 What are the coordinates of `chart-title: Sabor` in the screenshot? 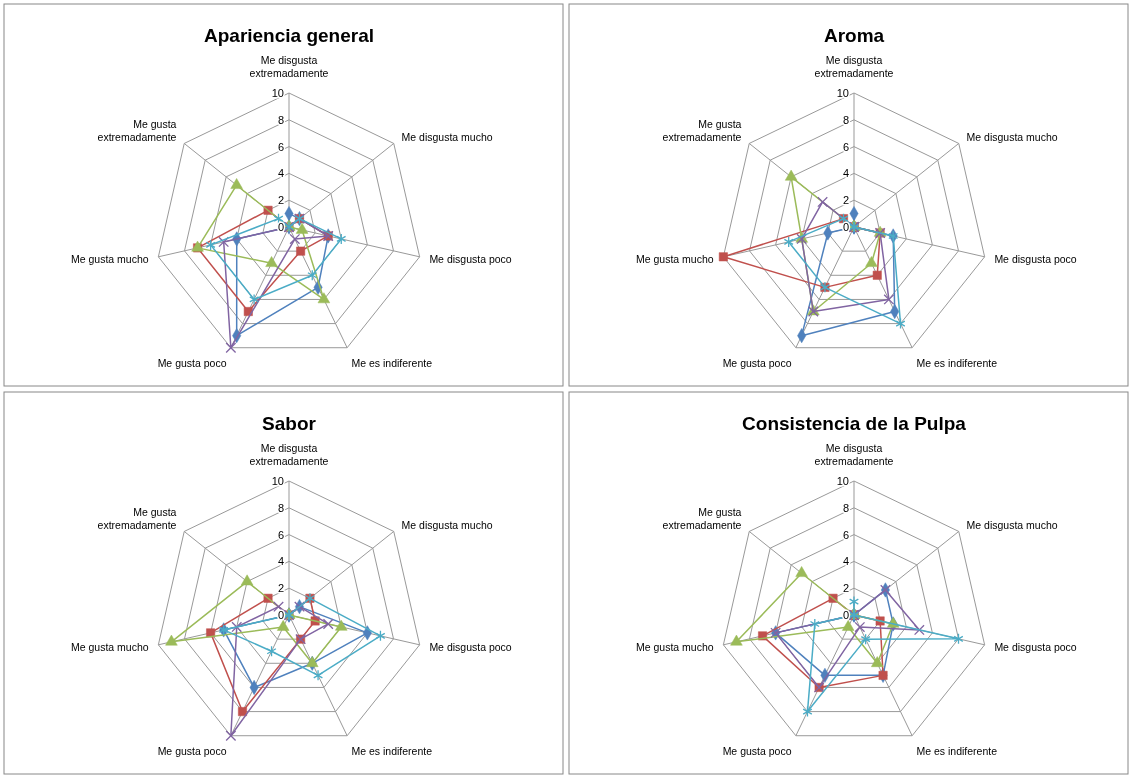 It's located at (289, 423).